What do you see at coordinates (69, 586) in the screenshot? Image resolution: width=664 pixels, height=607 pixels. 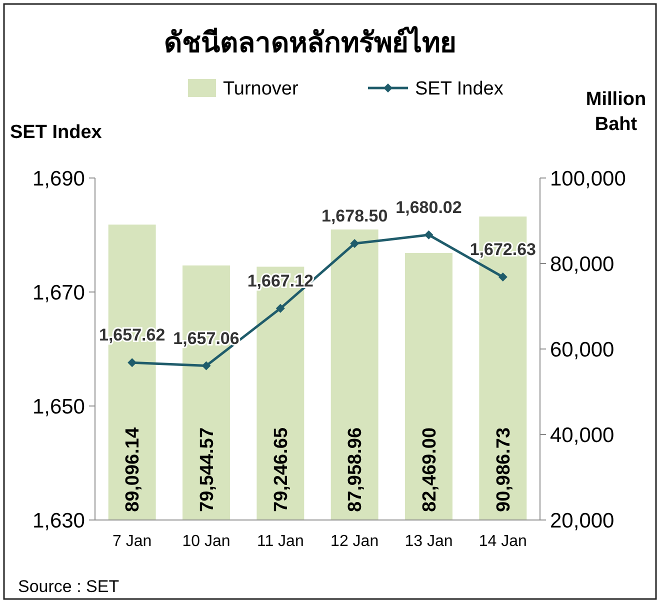 I see `source-note: Source : SET` at bounding box center [69, 586].